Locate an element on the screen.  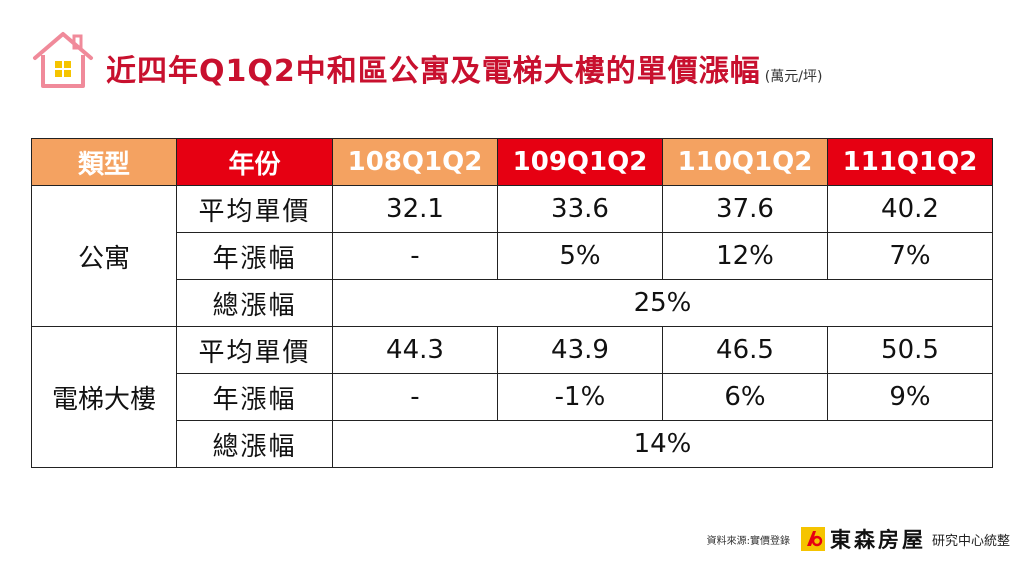
brand-logo-icon is located at coordinates (812, 539).